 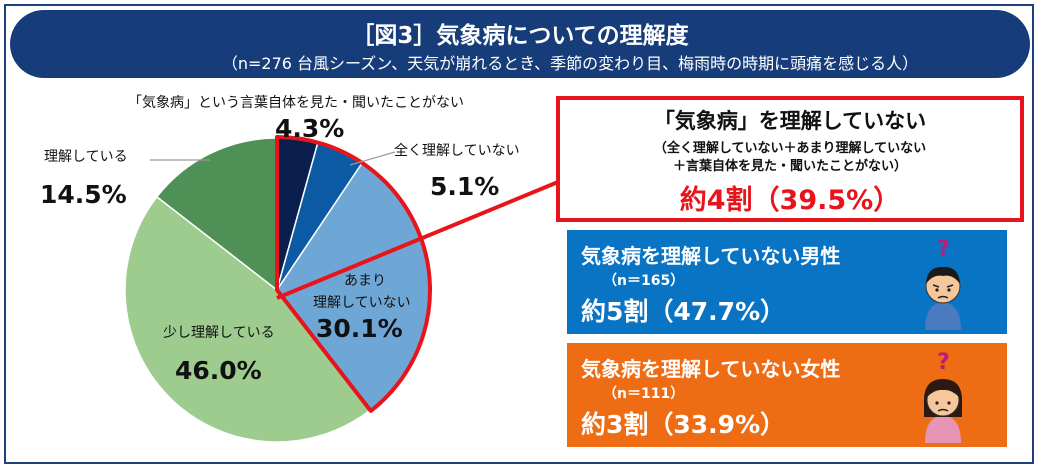 What do you see at coordinates (787, 282) in the screenshot?
I see `male-result-box: 気象病を理解していない男性 （n＝165） 約5割（47.7%） ?` at bounding box center [787, 282].